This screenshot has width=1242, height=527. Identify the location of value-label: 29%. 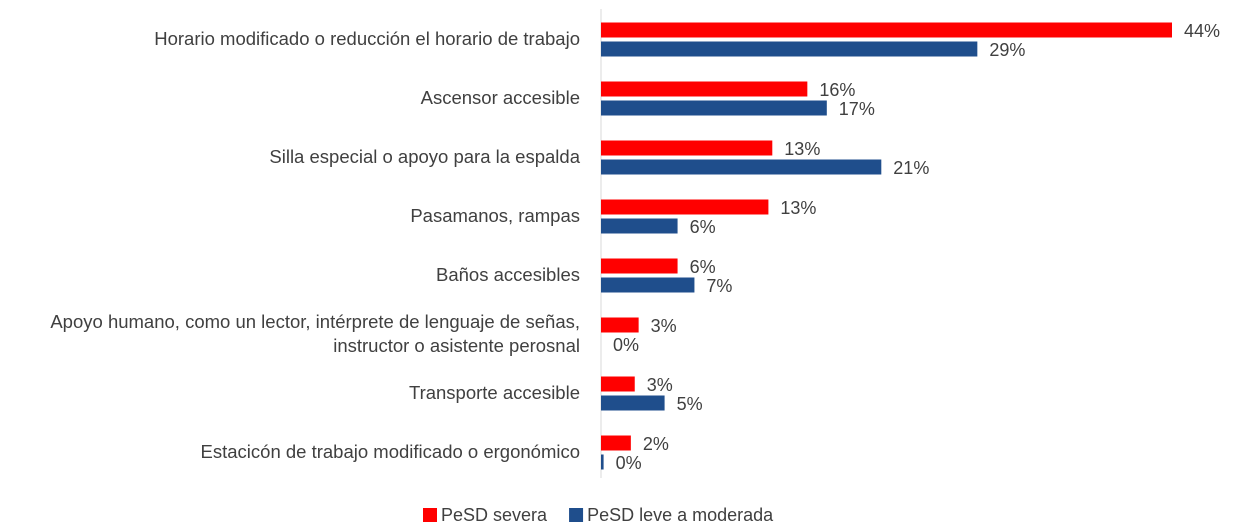
(1007, 50).